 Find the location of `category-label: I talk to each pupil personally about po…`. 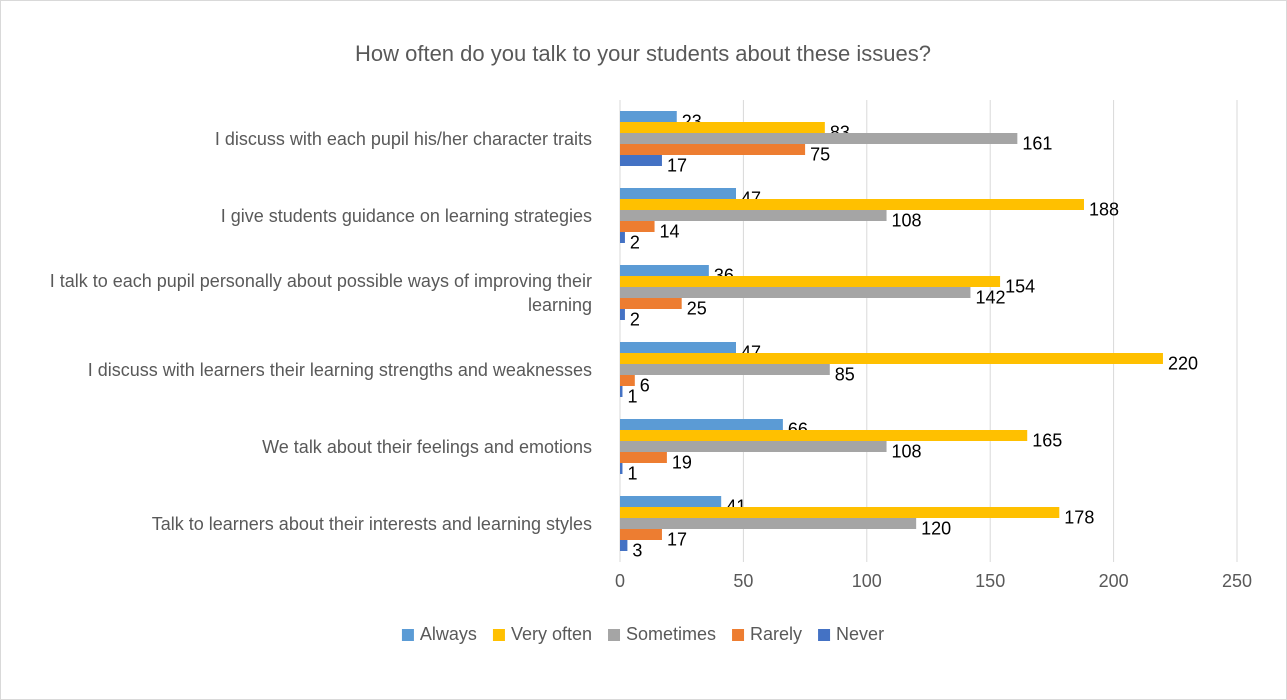

category-label: I talk to each pupil personally about po… is located at coordinates (320, 292).